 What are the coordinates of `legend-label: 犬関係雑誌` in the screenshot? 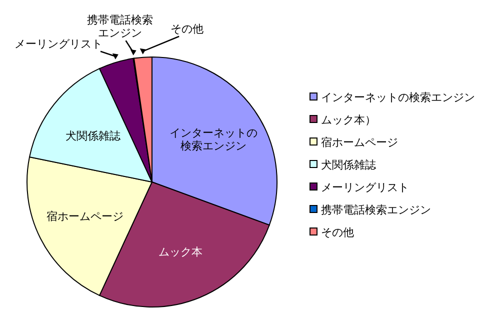 It's located at (348, 165).